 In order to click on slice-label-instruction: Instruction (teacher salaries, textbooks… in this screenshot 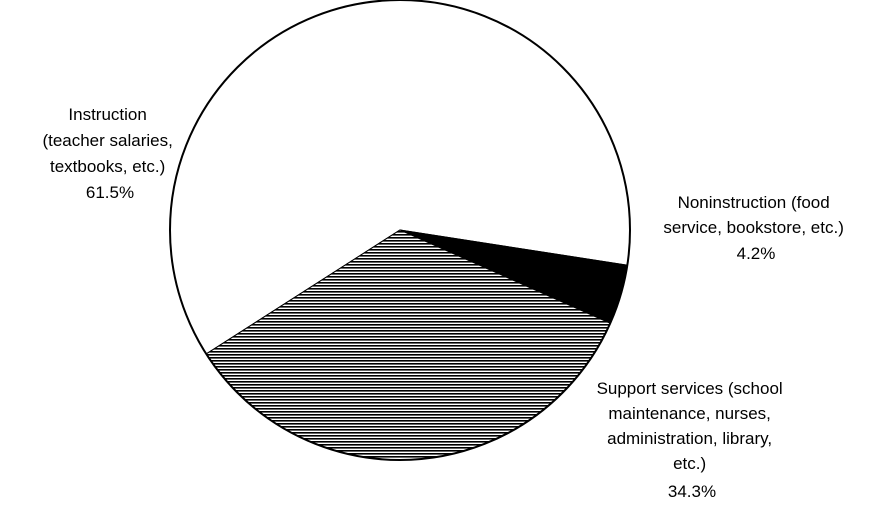, I will do `click(109, 153)`.